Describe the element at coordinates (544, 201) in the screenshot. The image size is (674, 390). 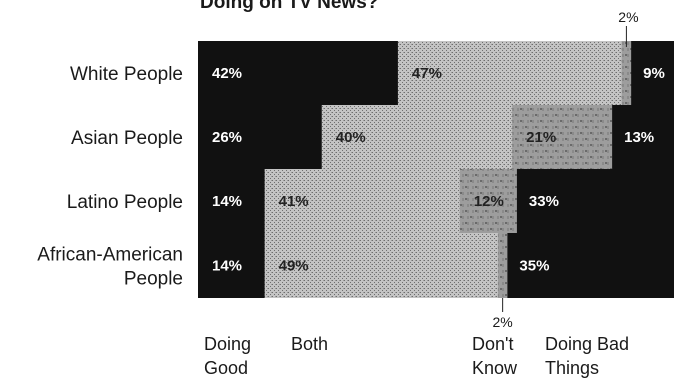
I see `data-label: 33%` at that location.